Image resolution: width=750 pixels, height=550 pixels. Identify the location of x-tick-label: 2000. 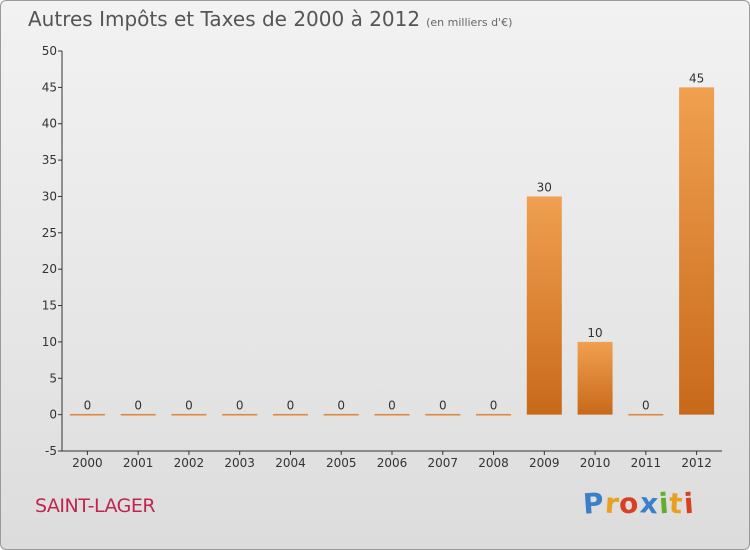
(87, 463).